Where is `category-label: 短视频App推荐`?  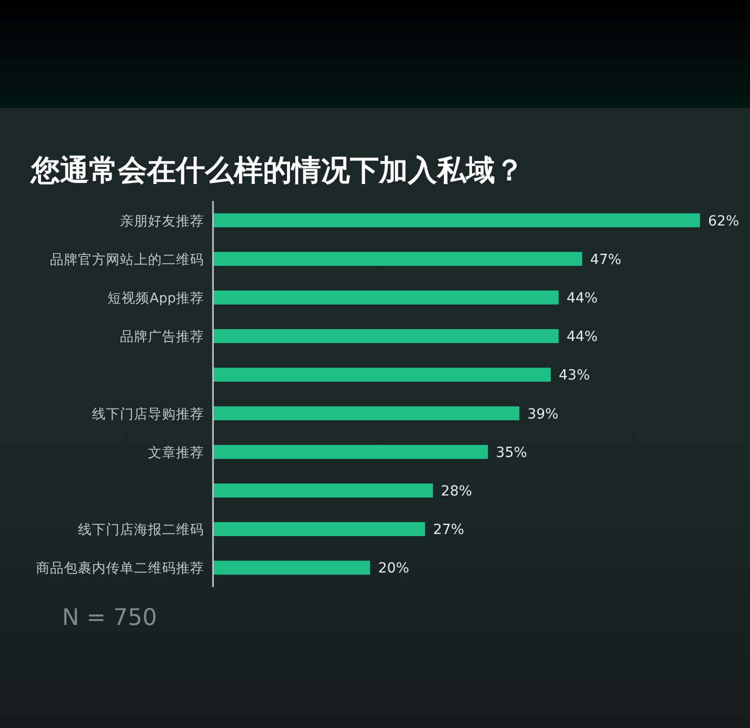
category-label: 短视频App推荐 is located at coordinates (156, 298).